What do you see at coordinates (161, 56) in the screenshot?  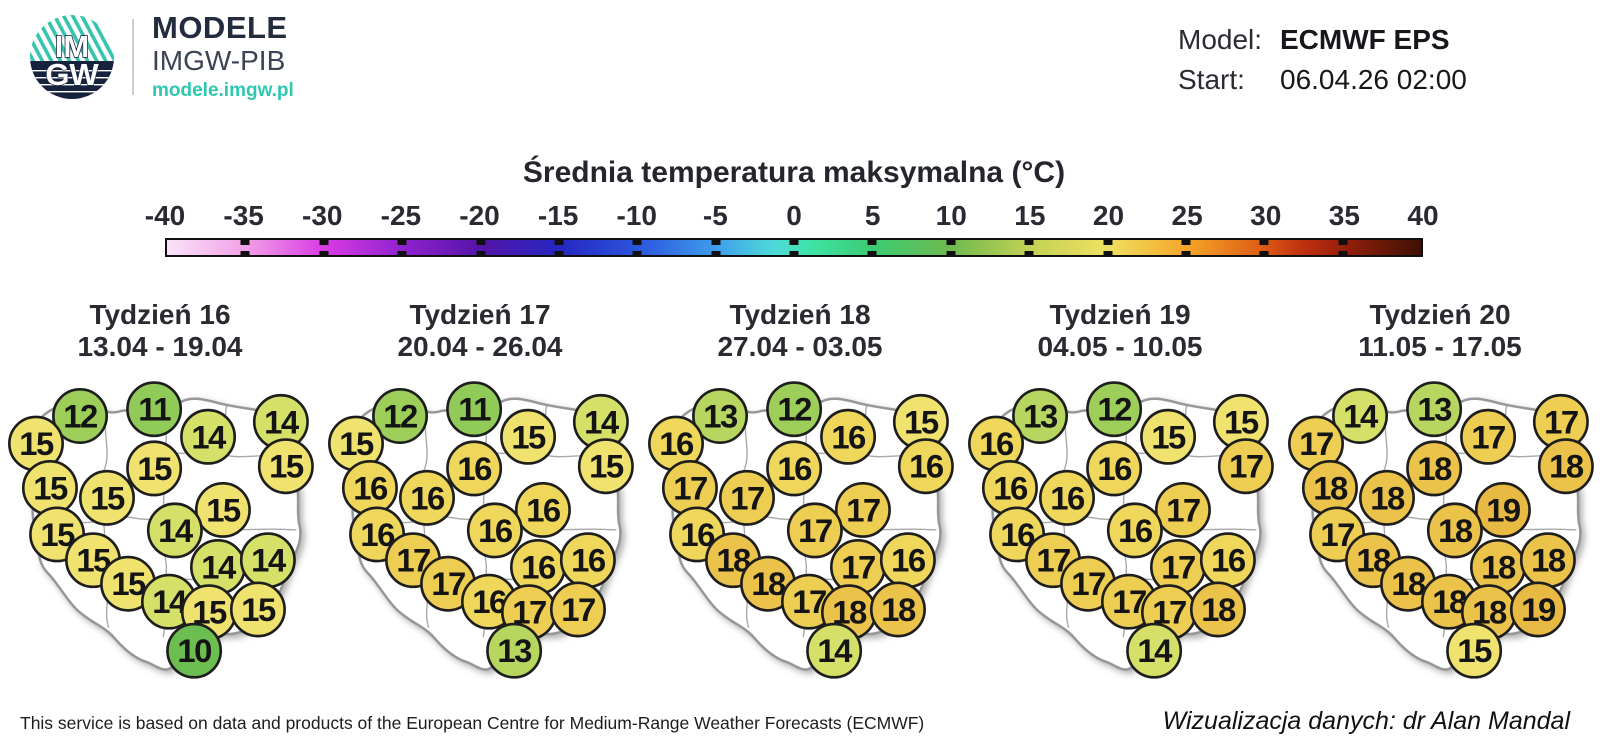 I see `brand-block: IM GW MODELE IMGW-PIB modele.imgw.pl` at bounding box center [161, 56].